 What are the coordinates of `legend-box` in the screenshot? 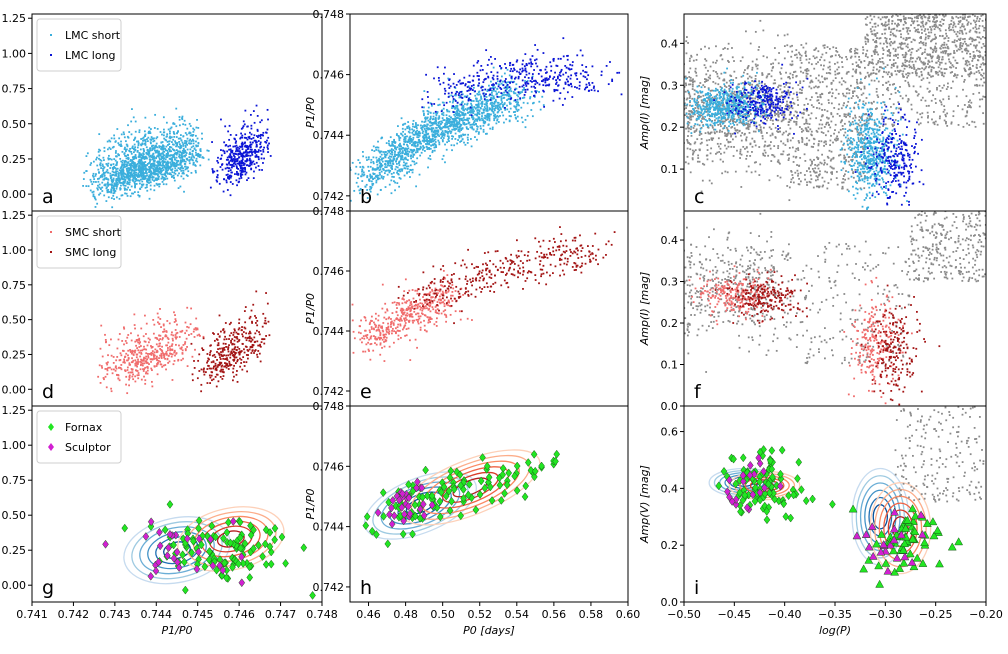 It's located at (79, 45).